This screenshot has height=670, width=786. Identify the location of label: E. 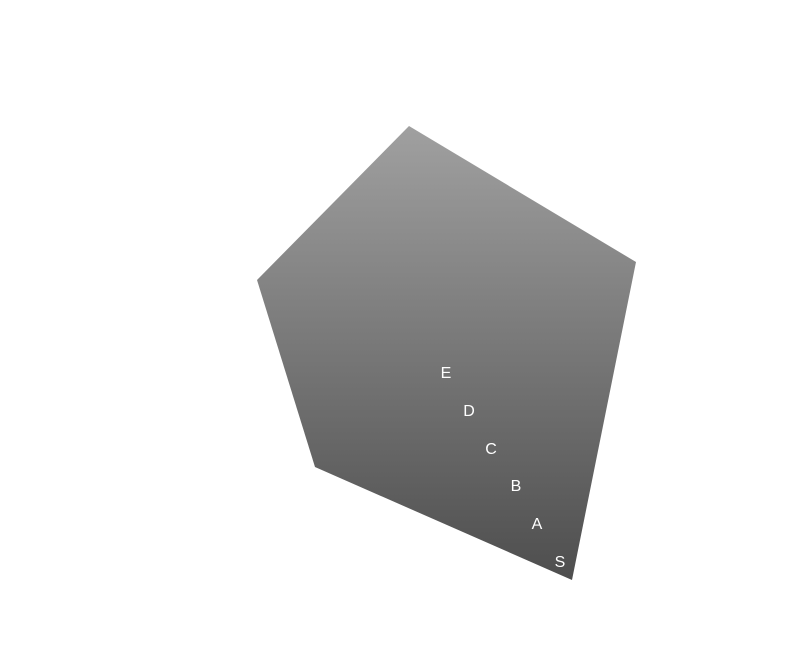
(446, 373).